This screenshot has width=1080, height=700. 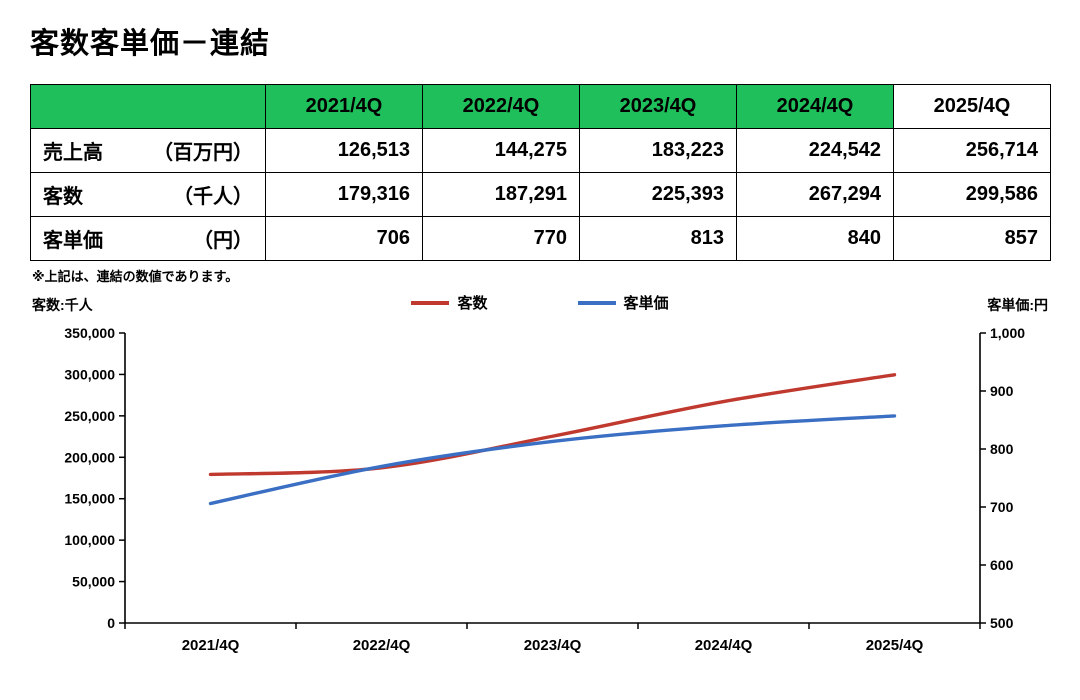 What do you see at coordinates (344, 238) in the screenshot?
I see `value-cell: 706` at bounding box center [344, 238].